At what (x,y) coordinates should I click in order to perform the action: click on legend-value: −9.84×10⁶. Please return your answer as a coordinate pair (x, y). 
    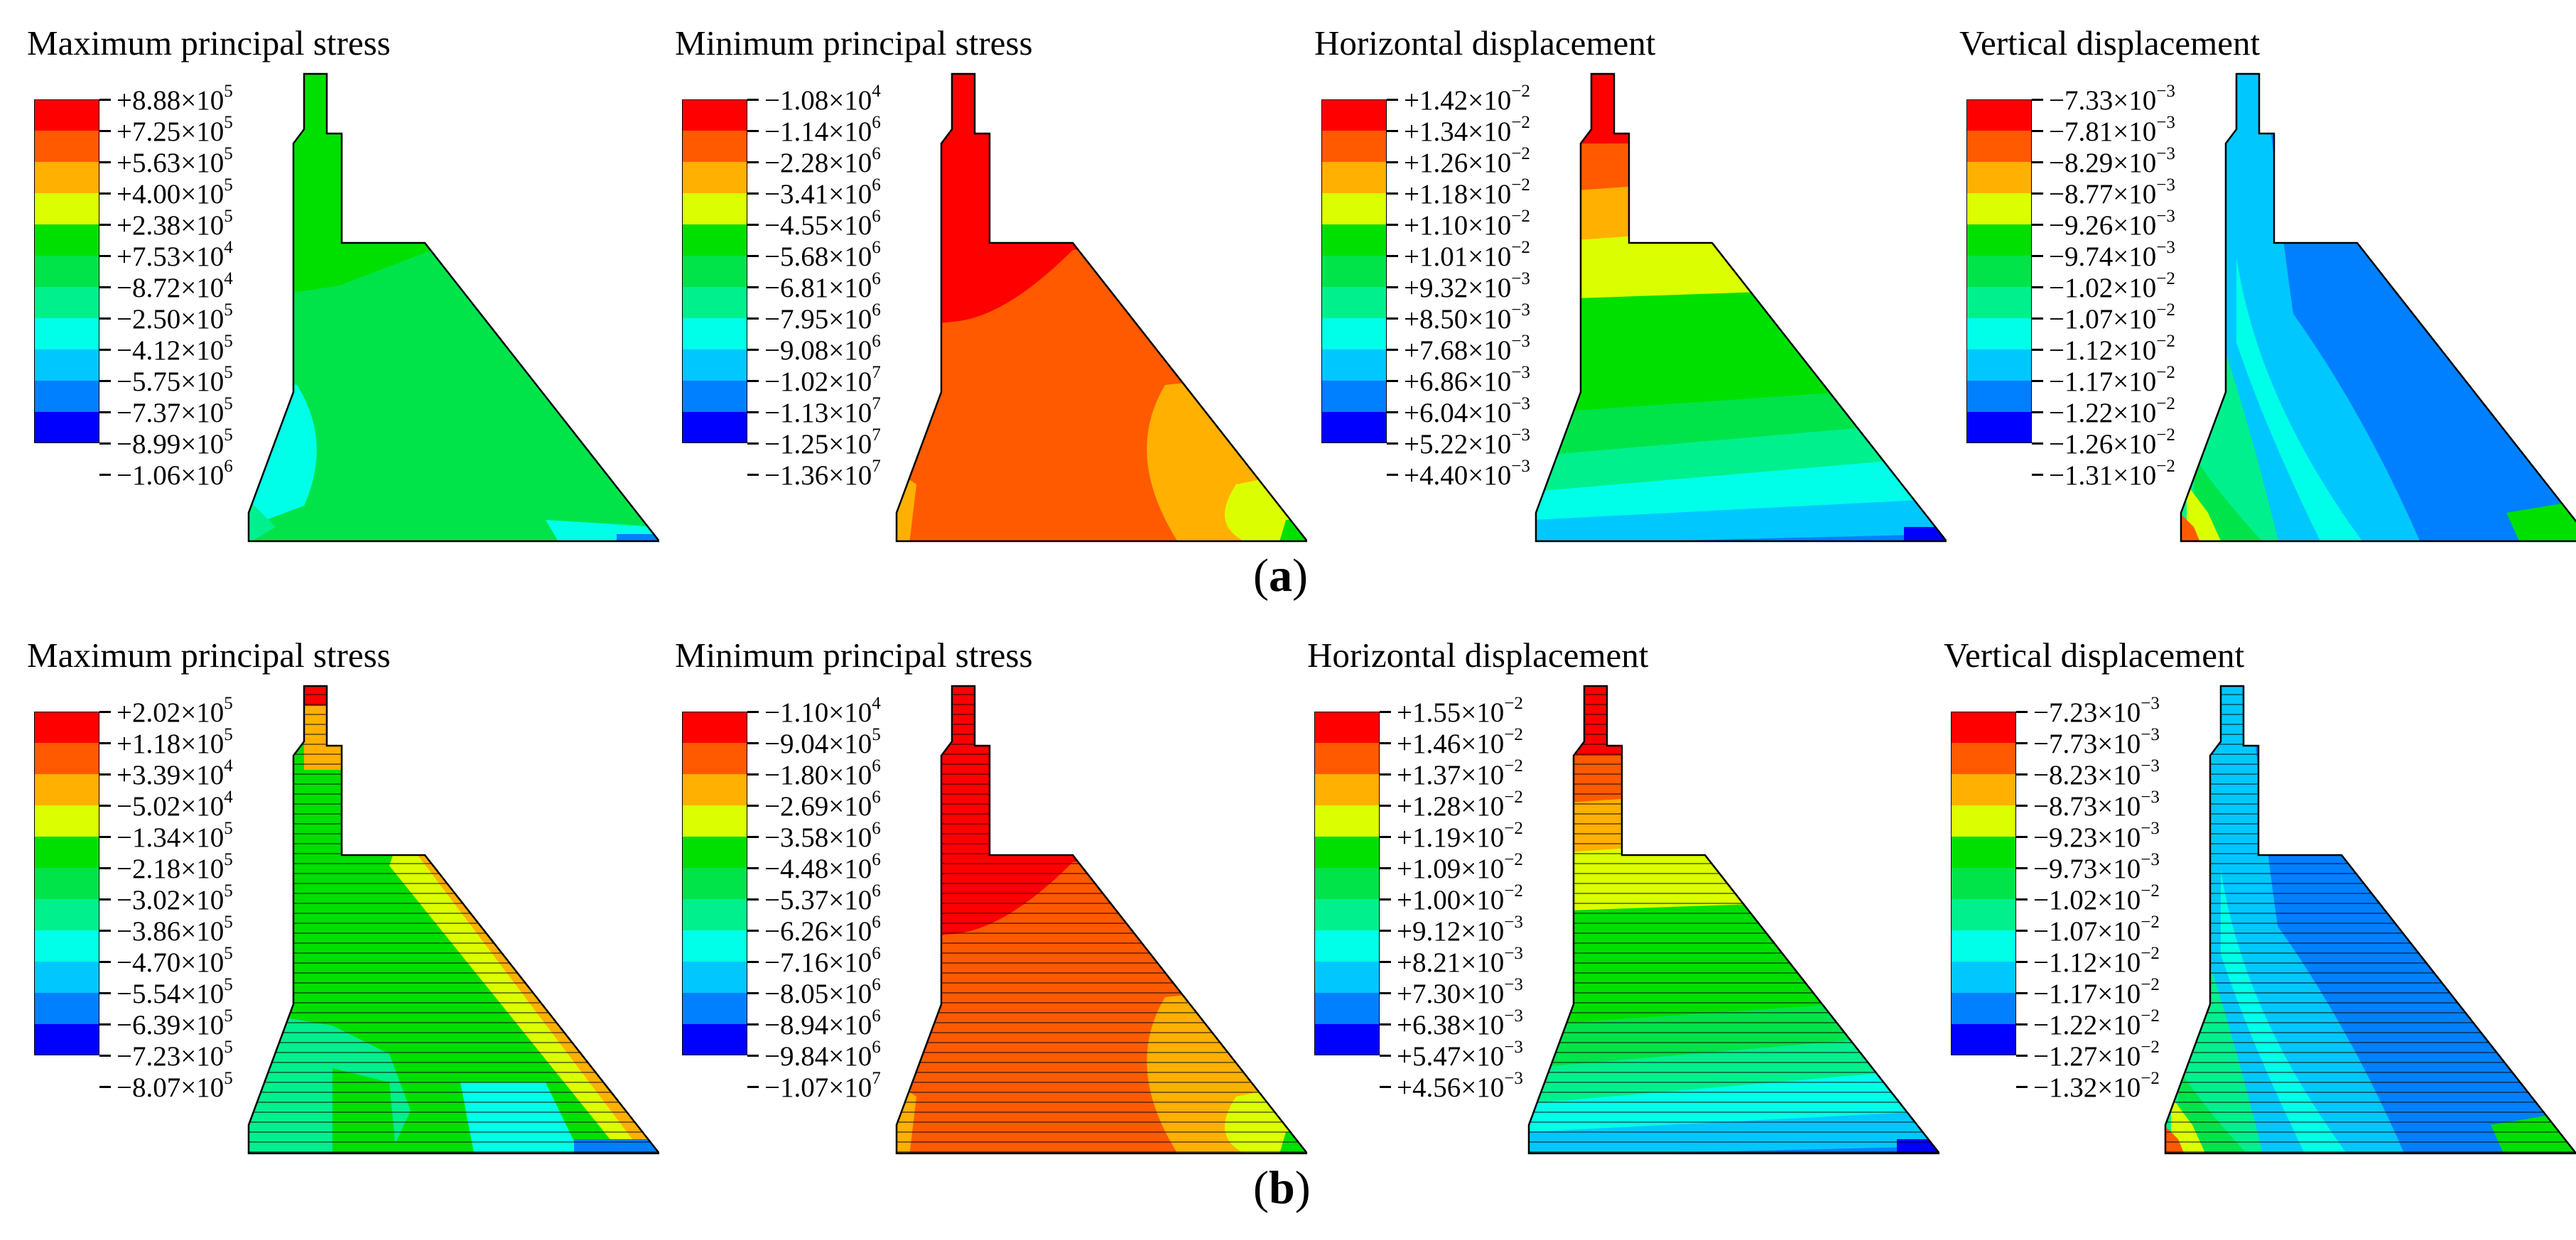
    Looking at the image, I should click on (822, 1055).